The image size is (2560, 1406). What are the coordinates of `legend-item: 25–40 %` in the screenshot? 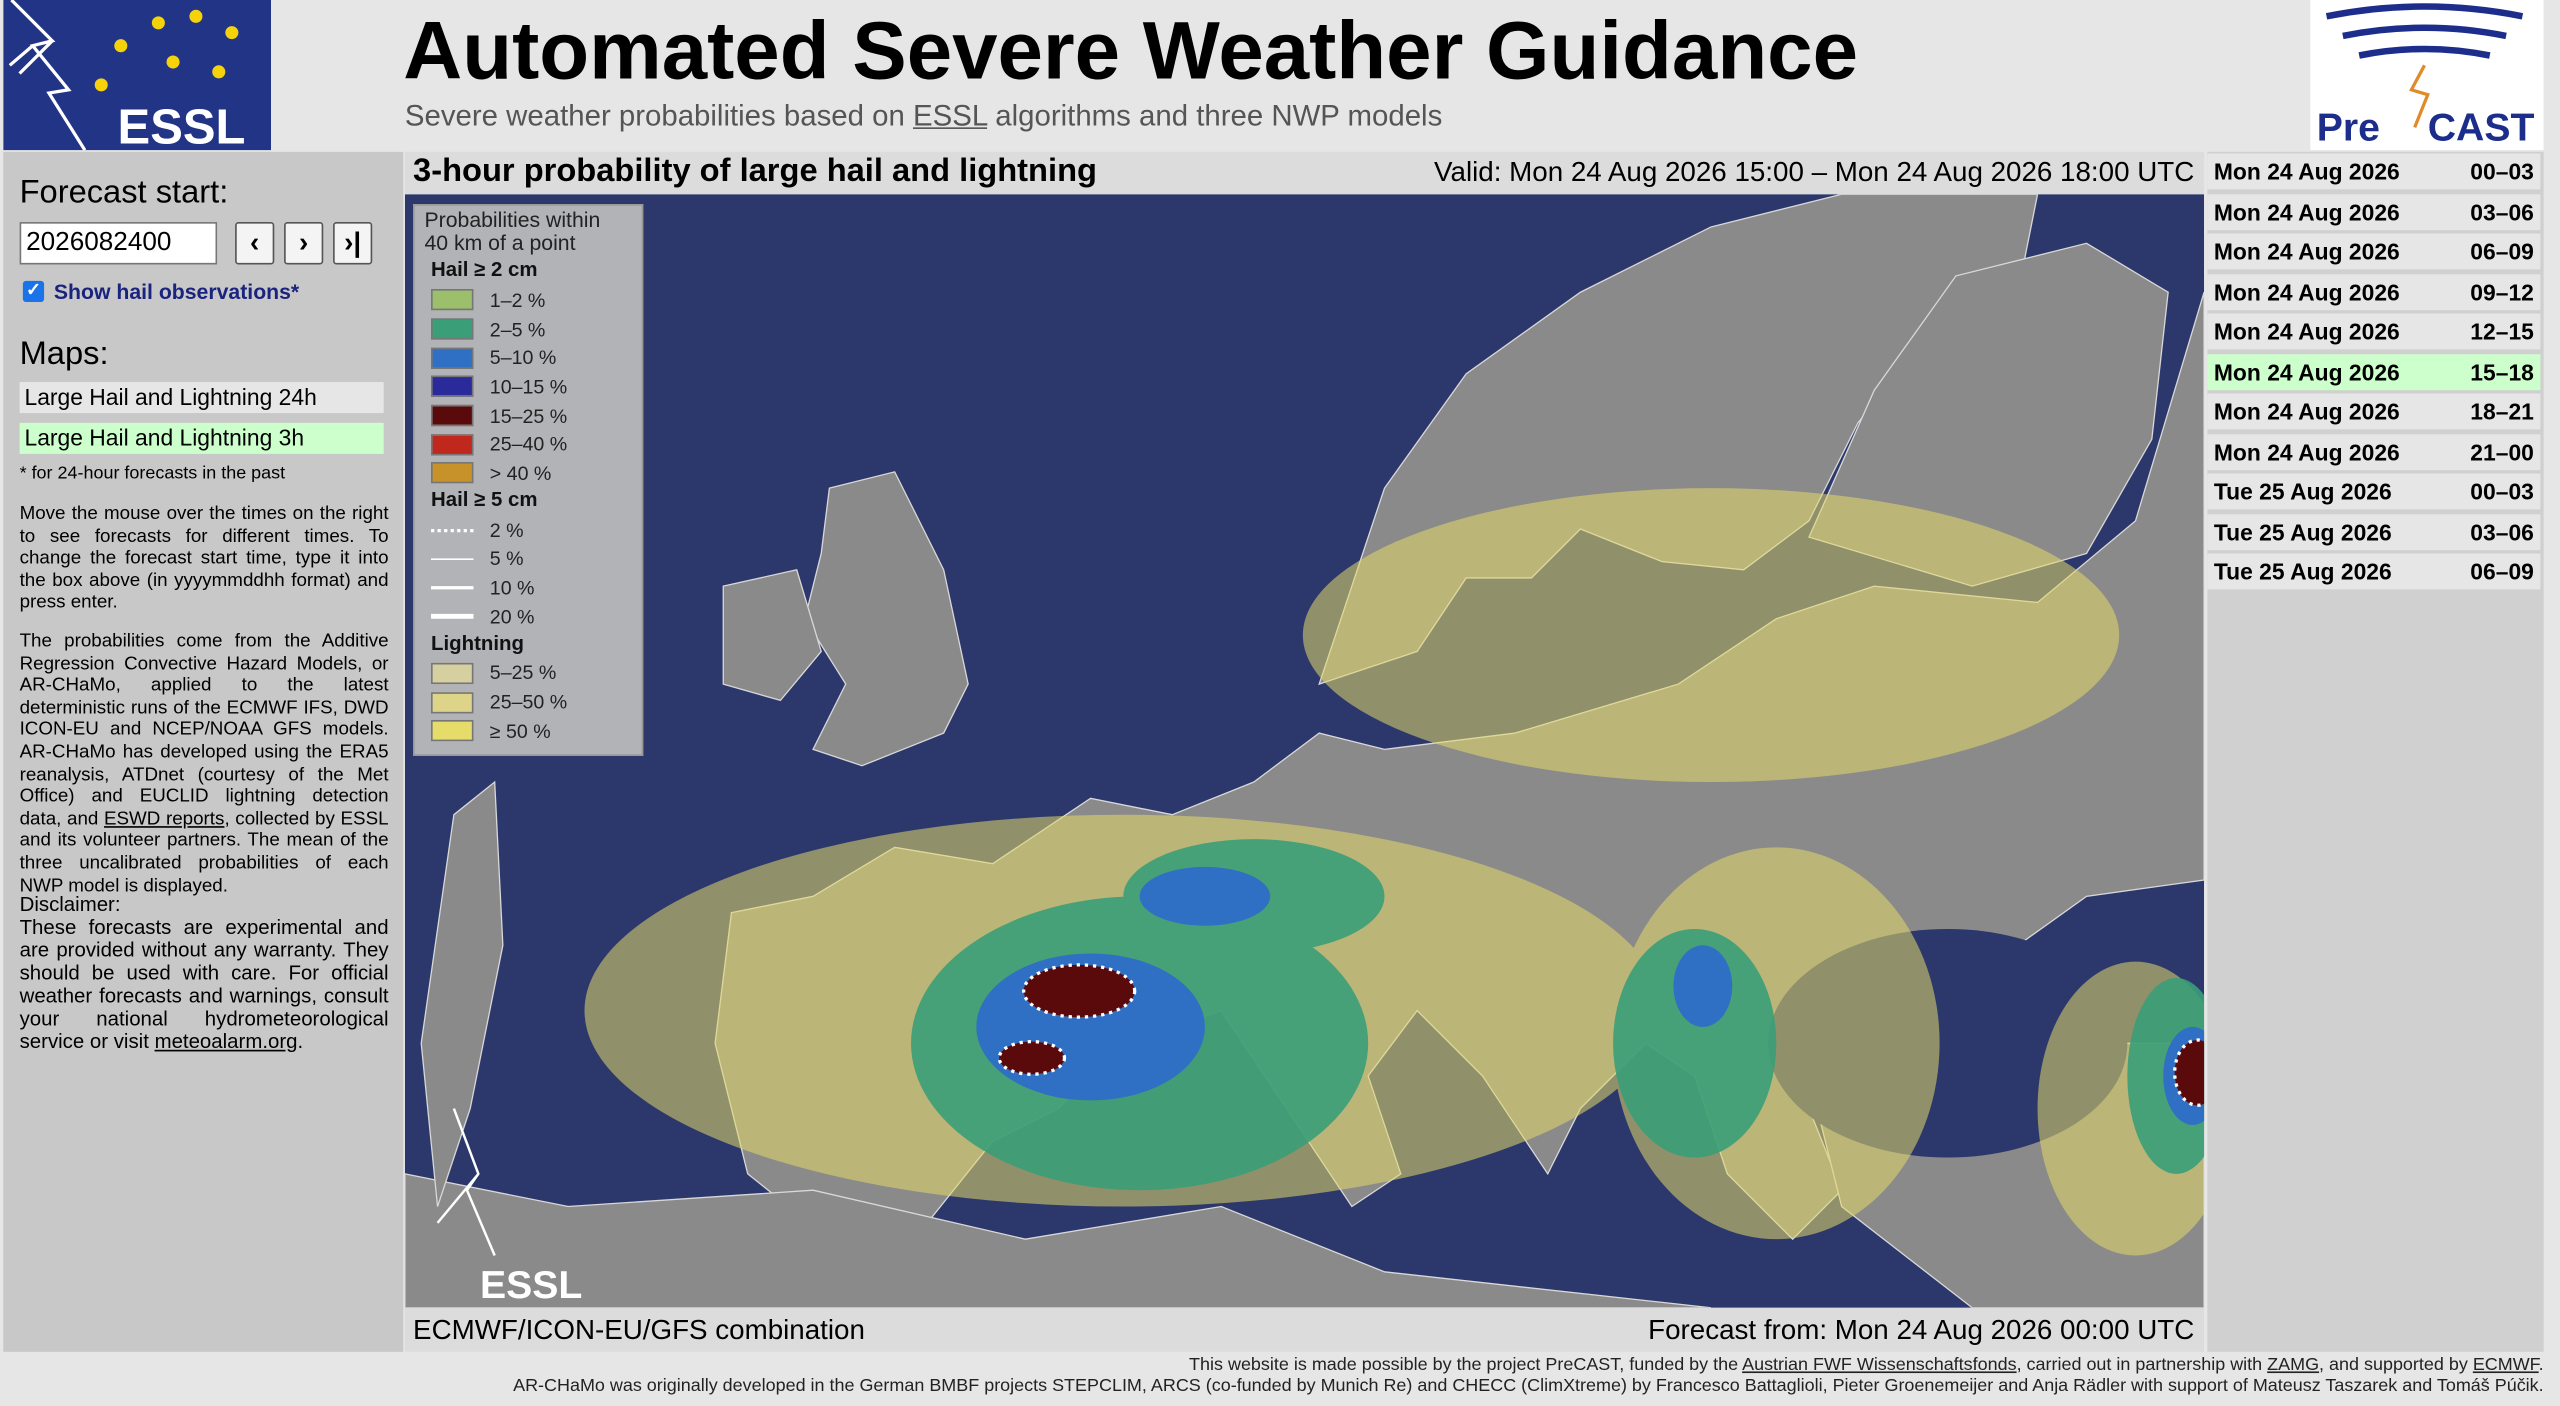 It's located at (528, 444).